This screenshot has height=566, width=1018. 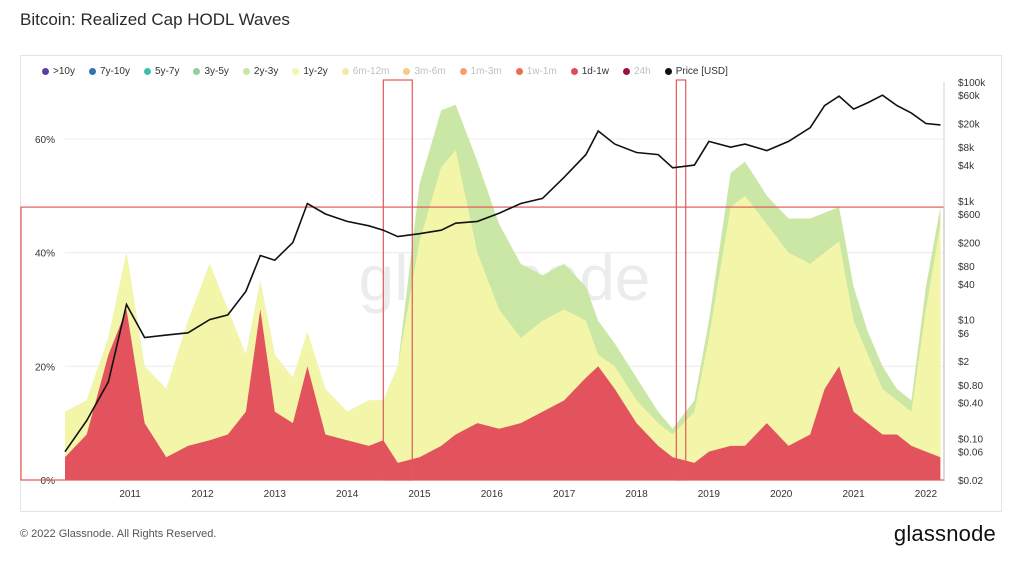 I want to click on x-tick-label: 2011, so click(x=130, y=494).